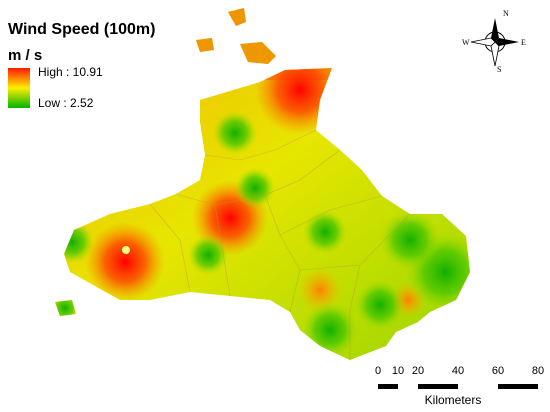  What do you see at coordinates (70, 72) in the screenshot?
I see `legend-high: High : 10.91` at bounding box center [70, 72].